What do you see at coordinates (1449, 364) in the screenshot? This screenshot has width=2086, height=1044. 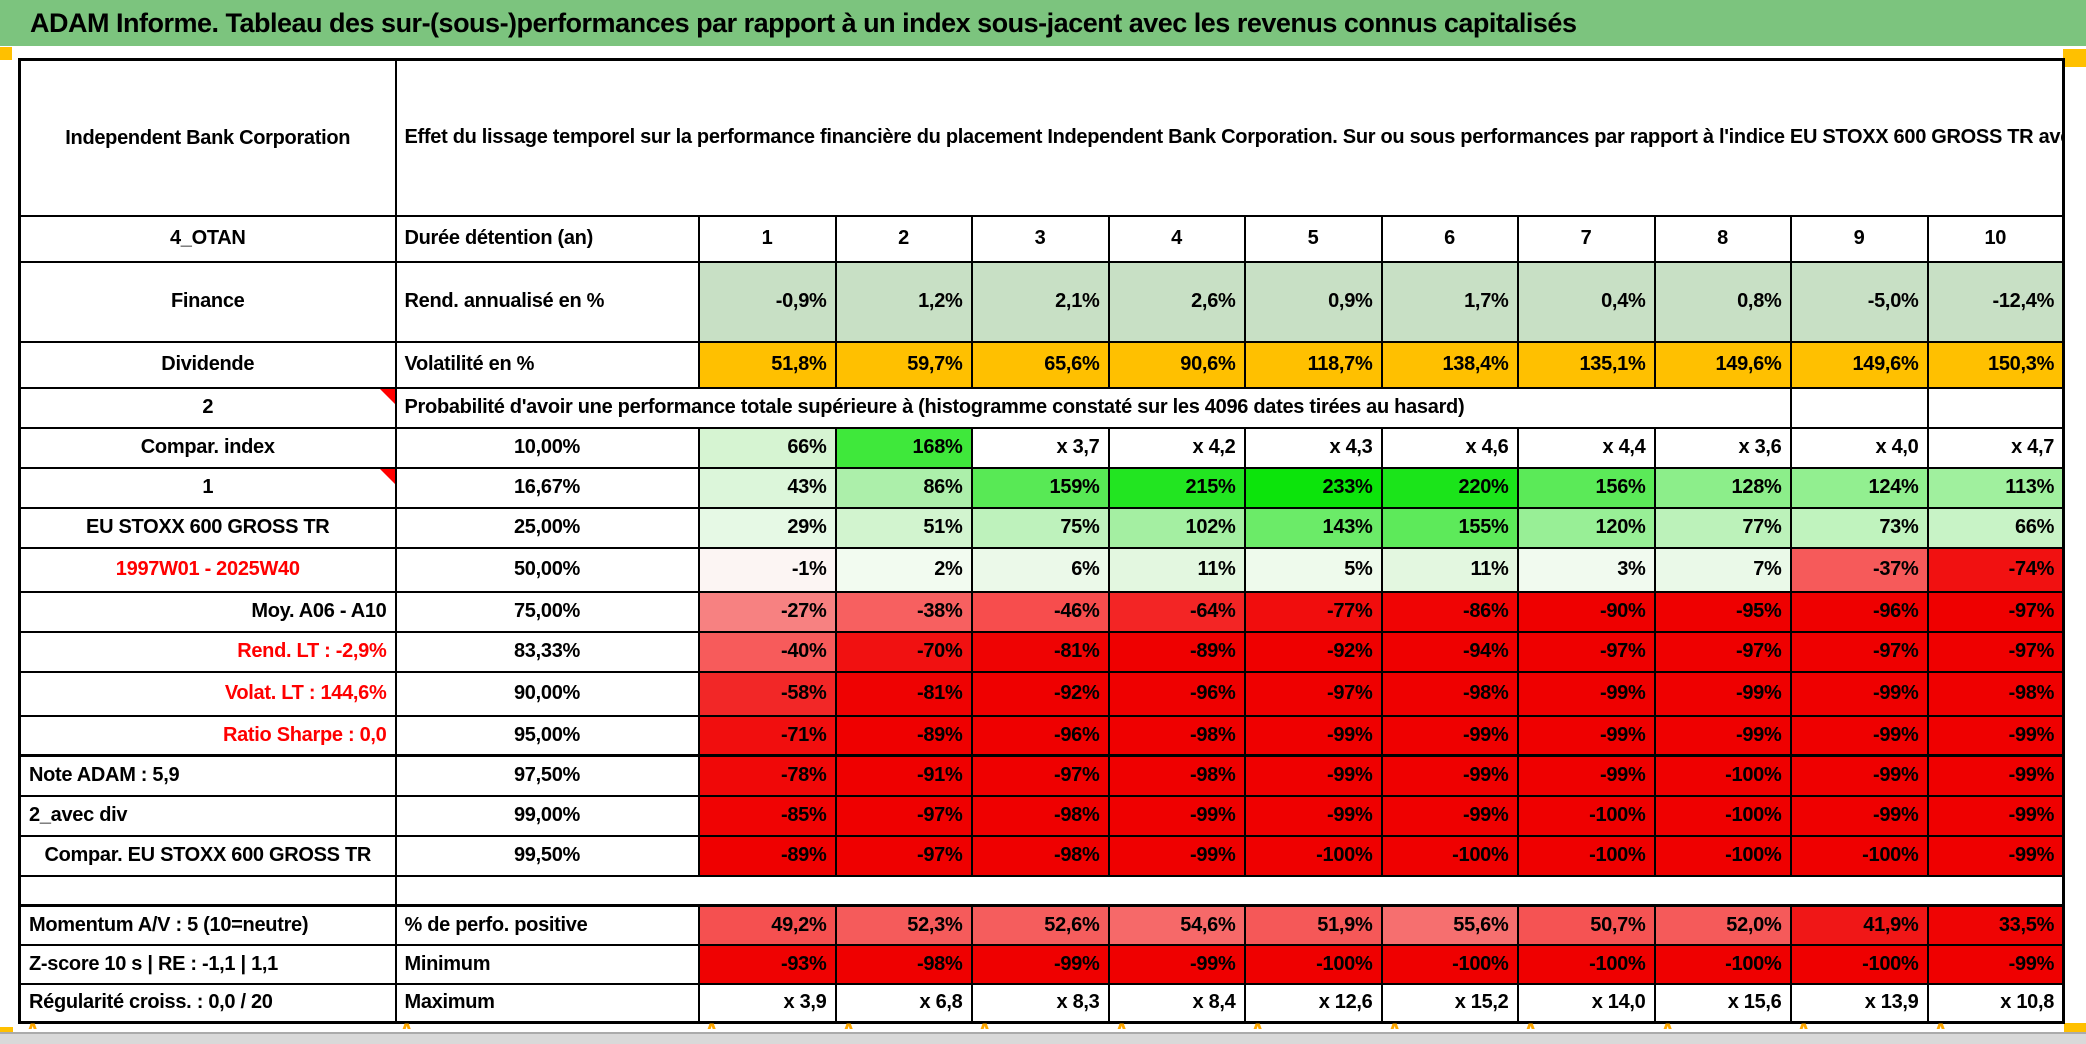 I see `data-cell: 138,4%` at bounding box center [1449, 364].